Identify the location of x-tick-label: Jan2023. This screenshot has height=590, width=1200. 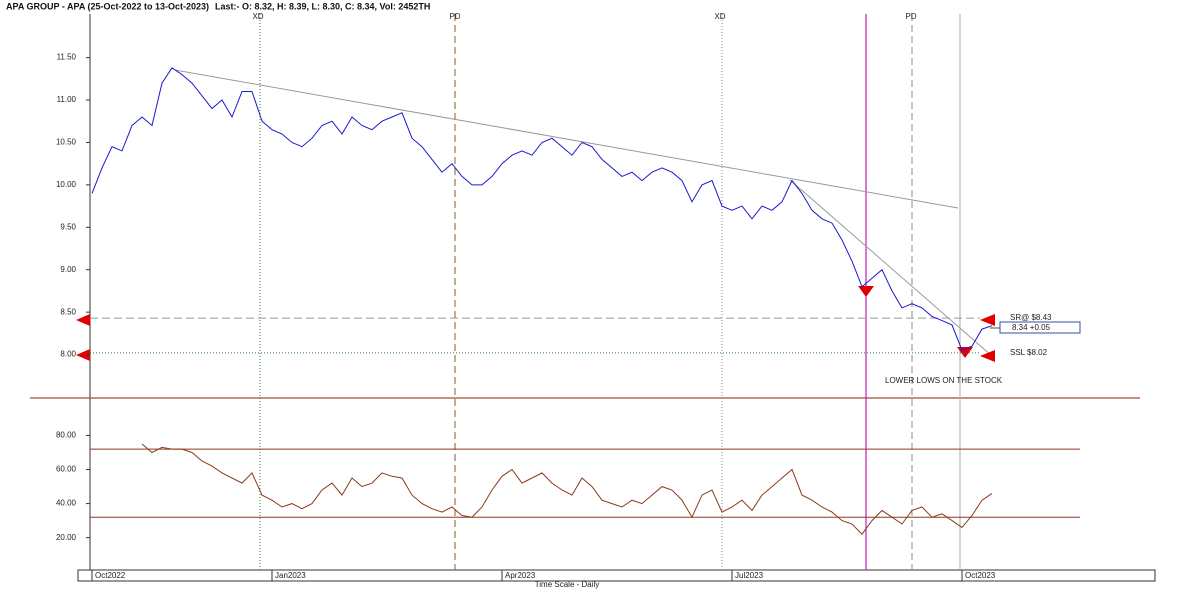
(290, 575).